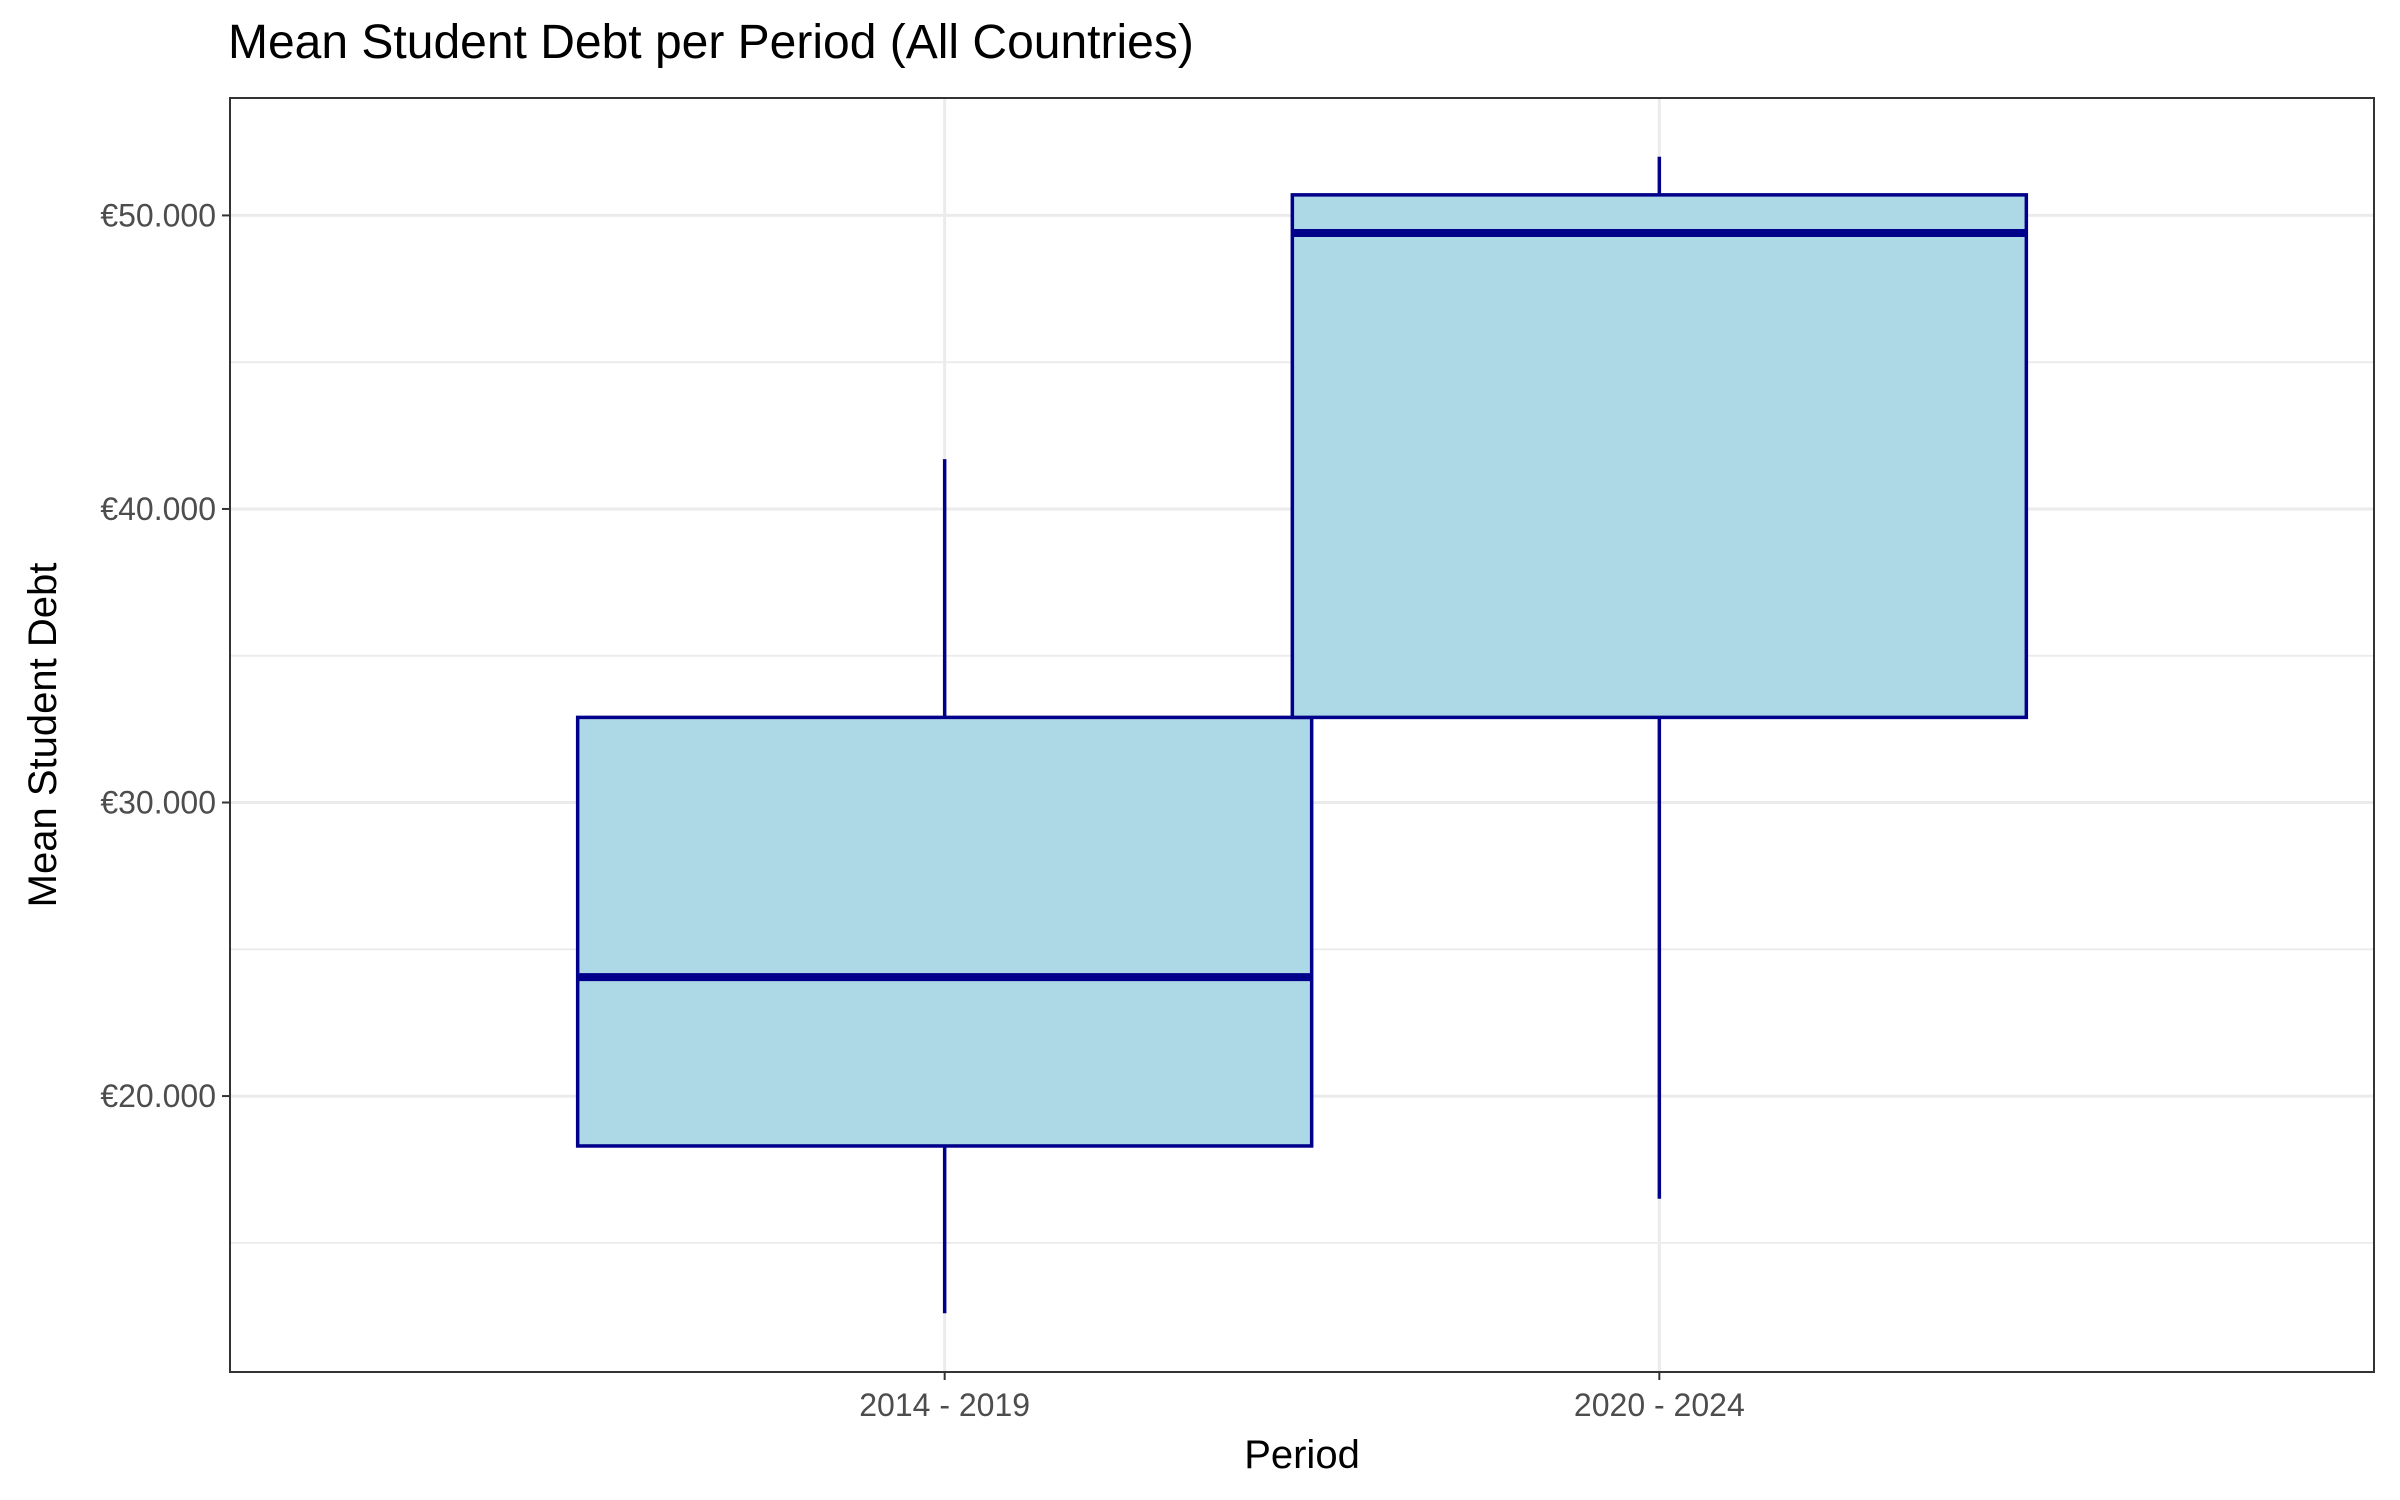  Describe the element at coordinates (1302, 1397) in the screenshot. I see `x-axis: 2014 - 2019 2020 - 2024` at that location.